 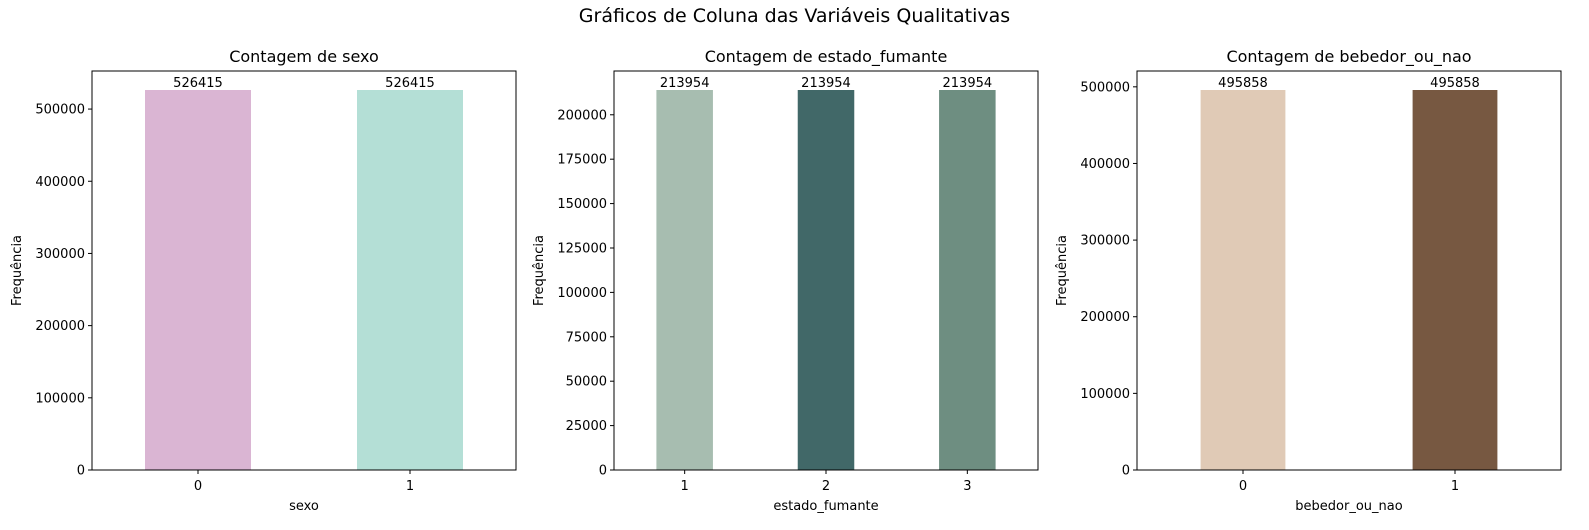 I want to click on chart-title: Contagem de sexo, so click(x=304, y=56).